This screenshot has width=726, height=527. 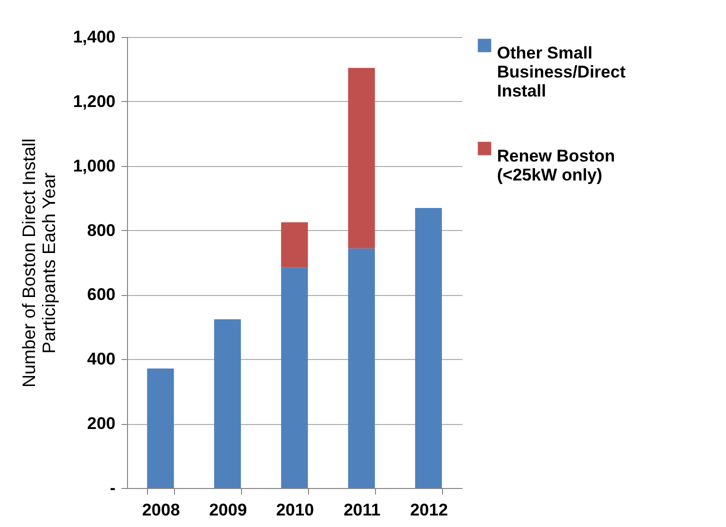 What do you see at coordinates (561, 72) in the screenshot?
I see `legend-label: Other Small Business/Direct Install` at bounding box center [561, 72].